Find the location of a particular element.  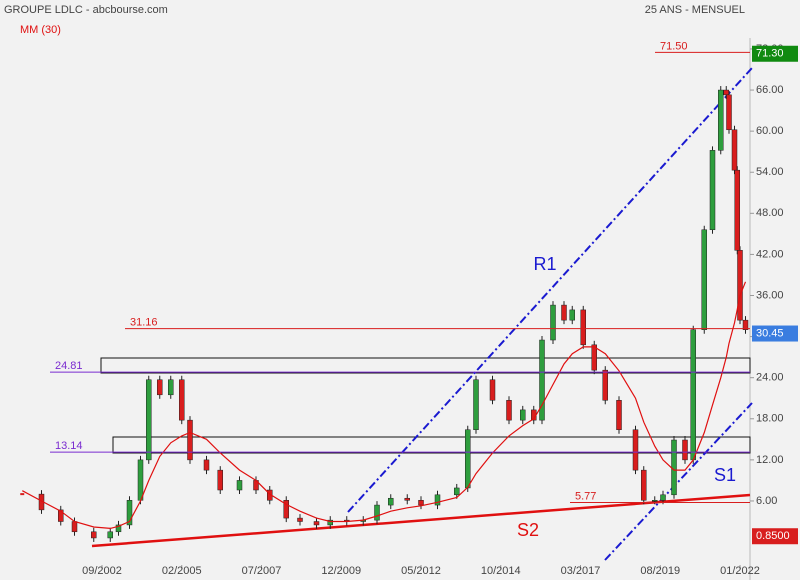

x-tick-label: 05/2012 is located at coordinates (421, 571).